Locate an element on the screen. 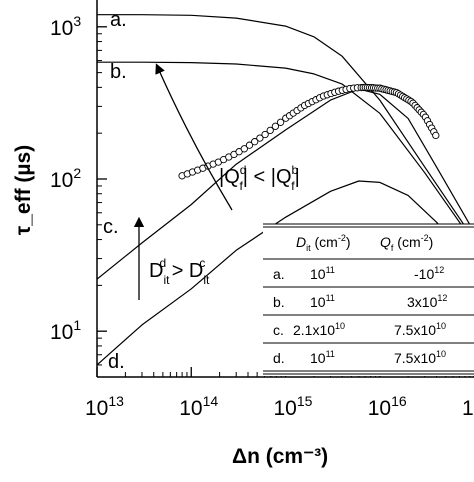  x-tick-label: 1017 is located at coordinates (468, 406).